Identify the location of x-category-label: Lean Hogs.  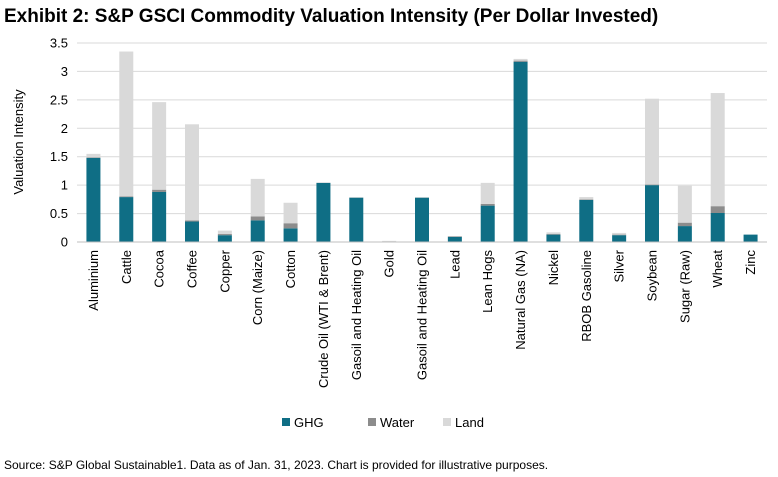
(487, 281).